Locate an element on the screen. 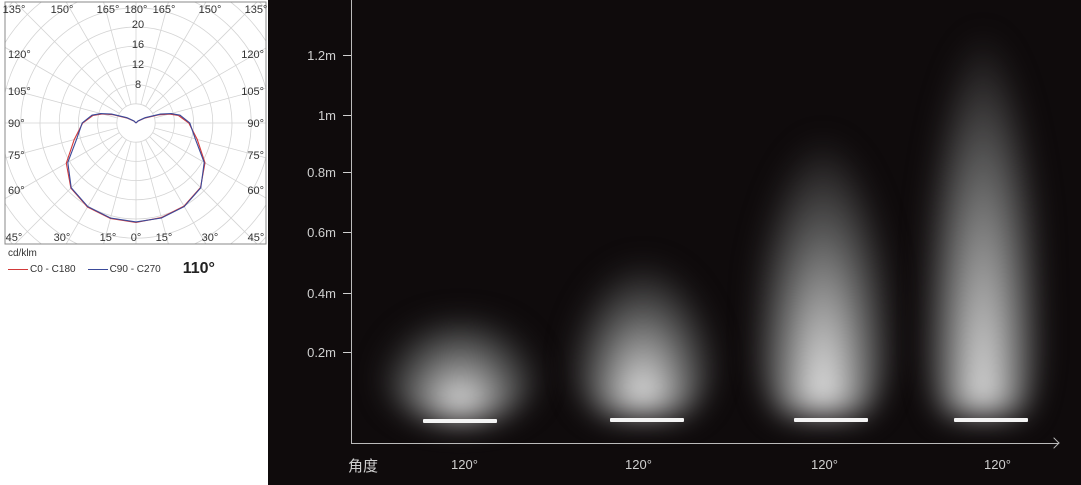 This screenshot has height=485, width=1081. legend-line-c0 is located at coordinates (18, 269).